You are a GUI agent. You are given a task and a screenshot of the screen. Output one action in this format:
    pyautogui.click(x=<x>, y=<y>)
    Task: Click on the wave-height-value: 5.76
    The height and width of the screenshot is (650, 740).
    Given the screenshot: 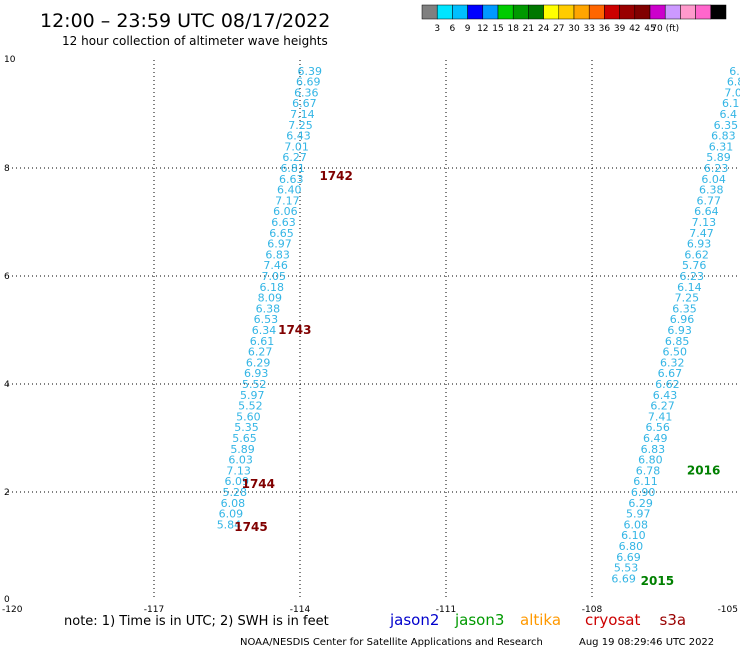 What is the action you would take?
    pyautogui.click(x=694, y=265)
    